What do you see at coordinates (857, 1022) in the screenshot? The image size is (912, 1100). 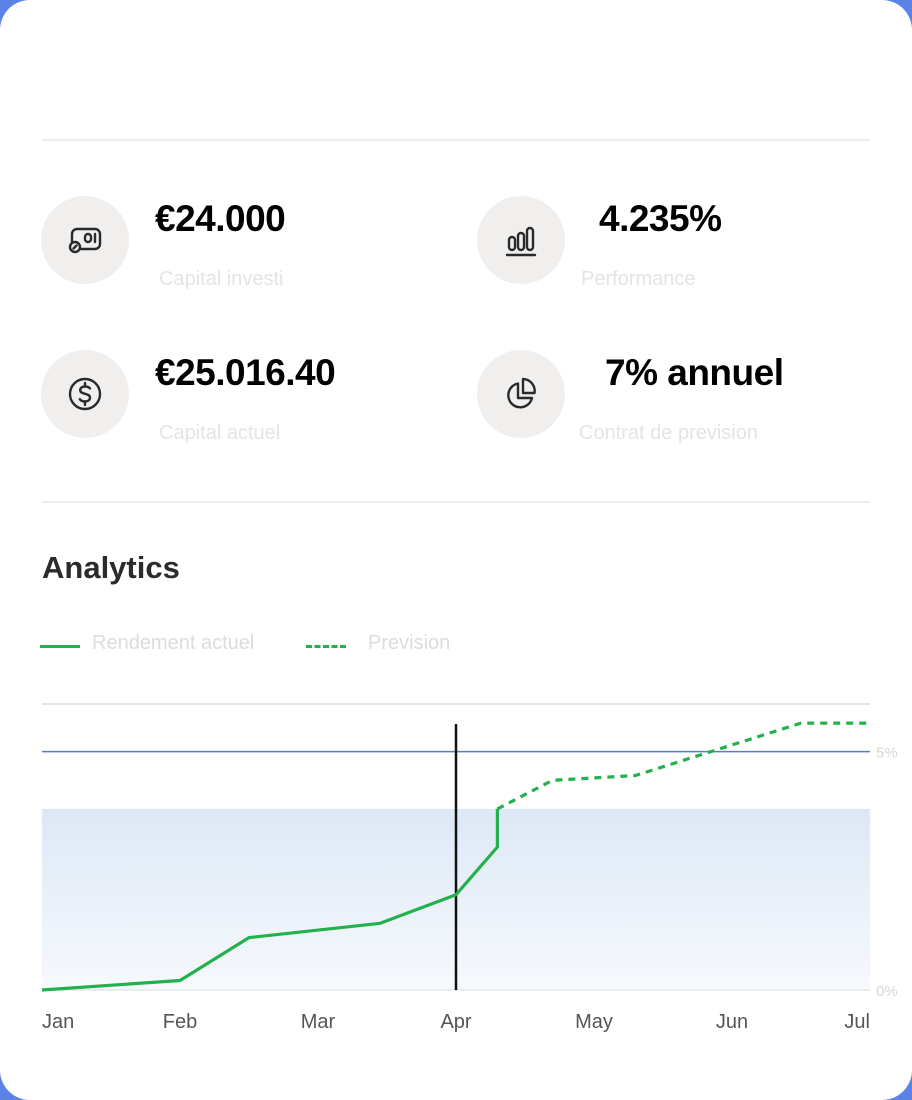 I see `x-tick-label: Jul` at bounding box center [857, 1022].